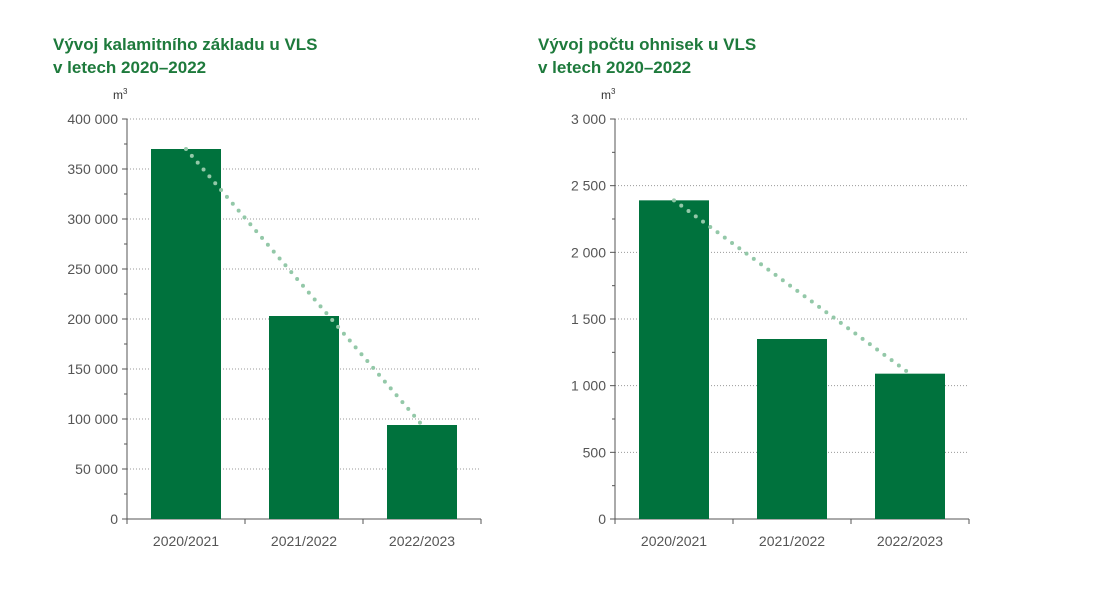 This screenshot has width=1099, height=611. I want to click on y-tick-label: 150 000, so click(92, 369).